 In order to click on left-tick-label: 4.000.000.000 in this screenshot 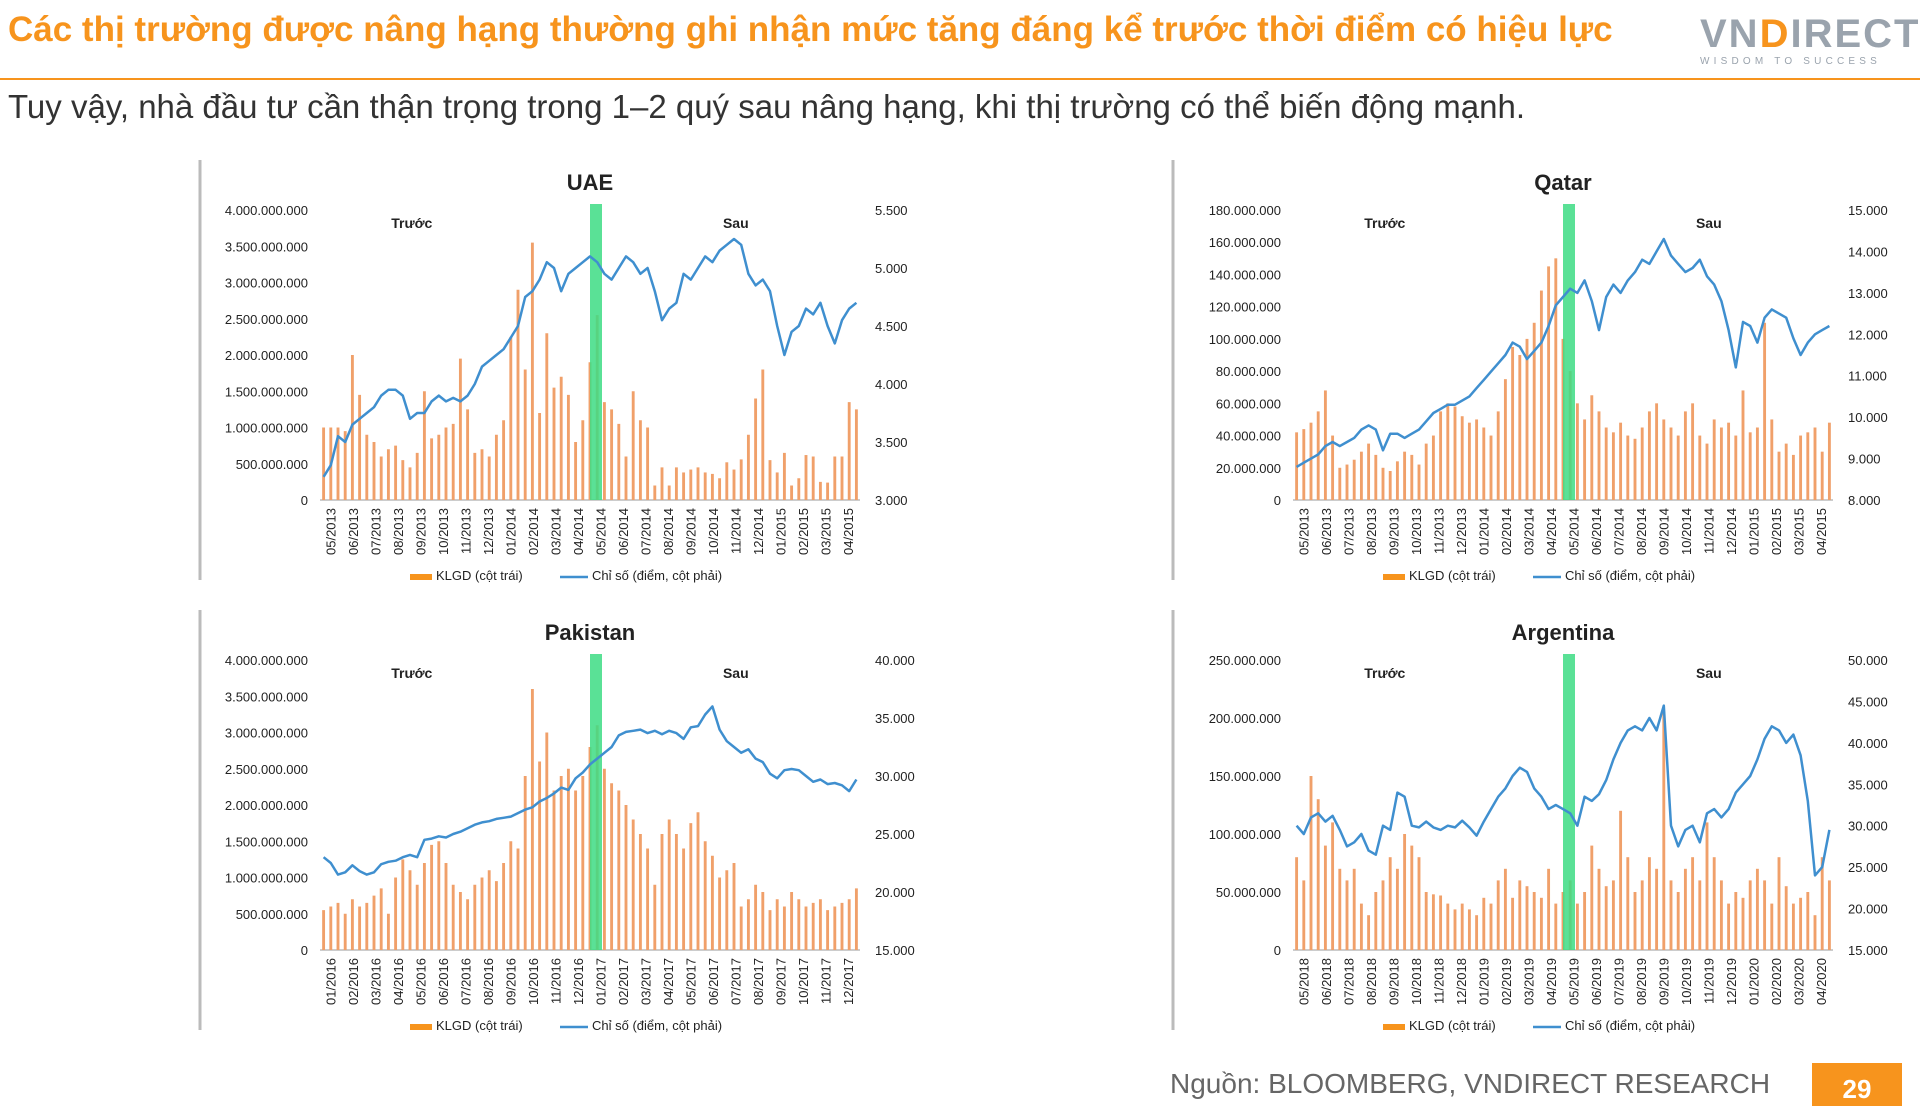, I will do `click(266, 660)`.